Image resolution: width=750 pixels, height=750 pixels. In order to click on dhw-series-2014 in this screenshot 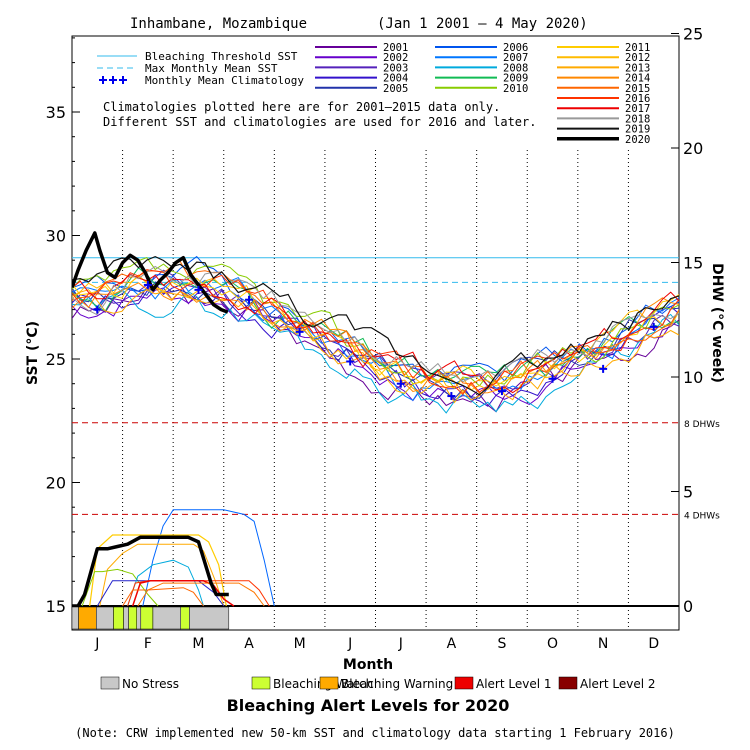, I will do `click(201, 594)`.